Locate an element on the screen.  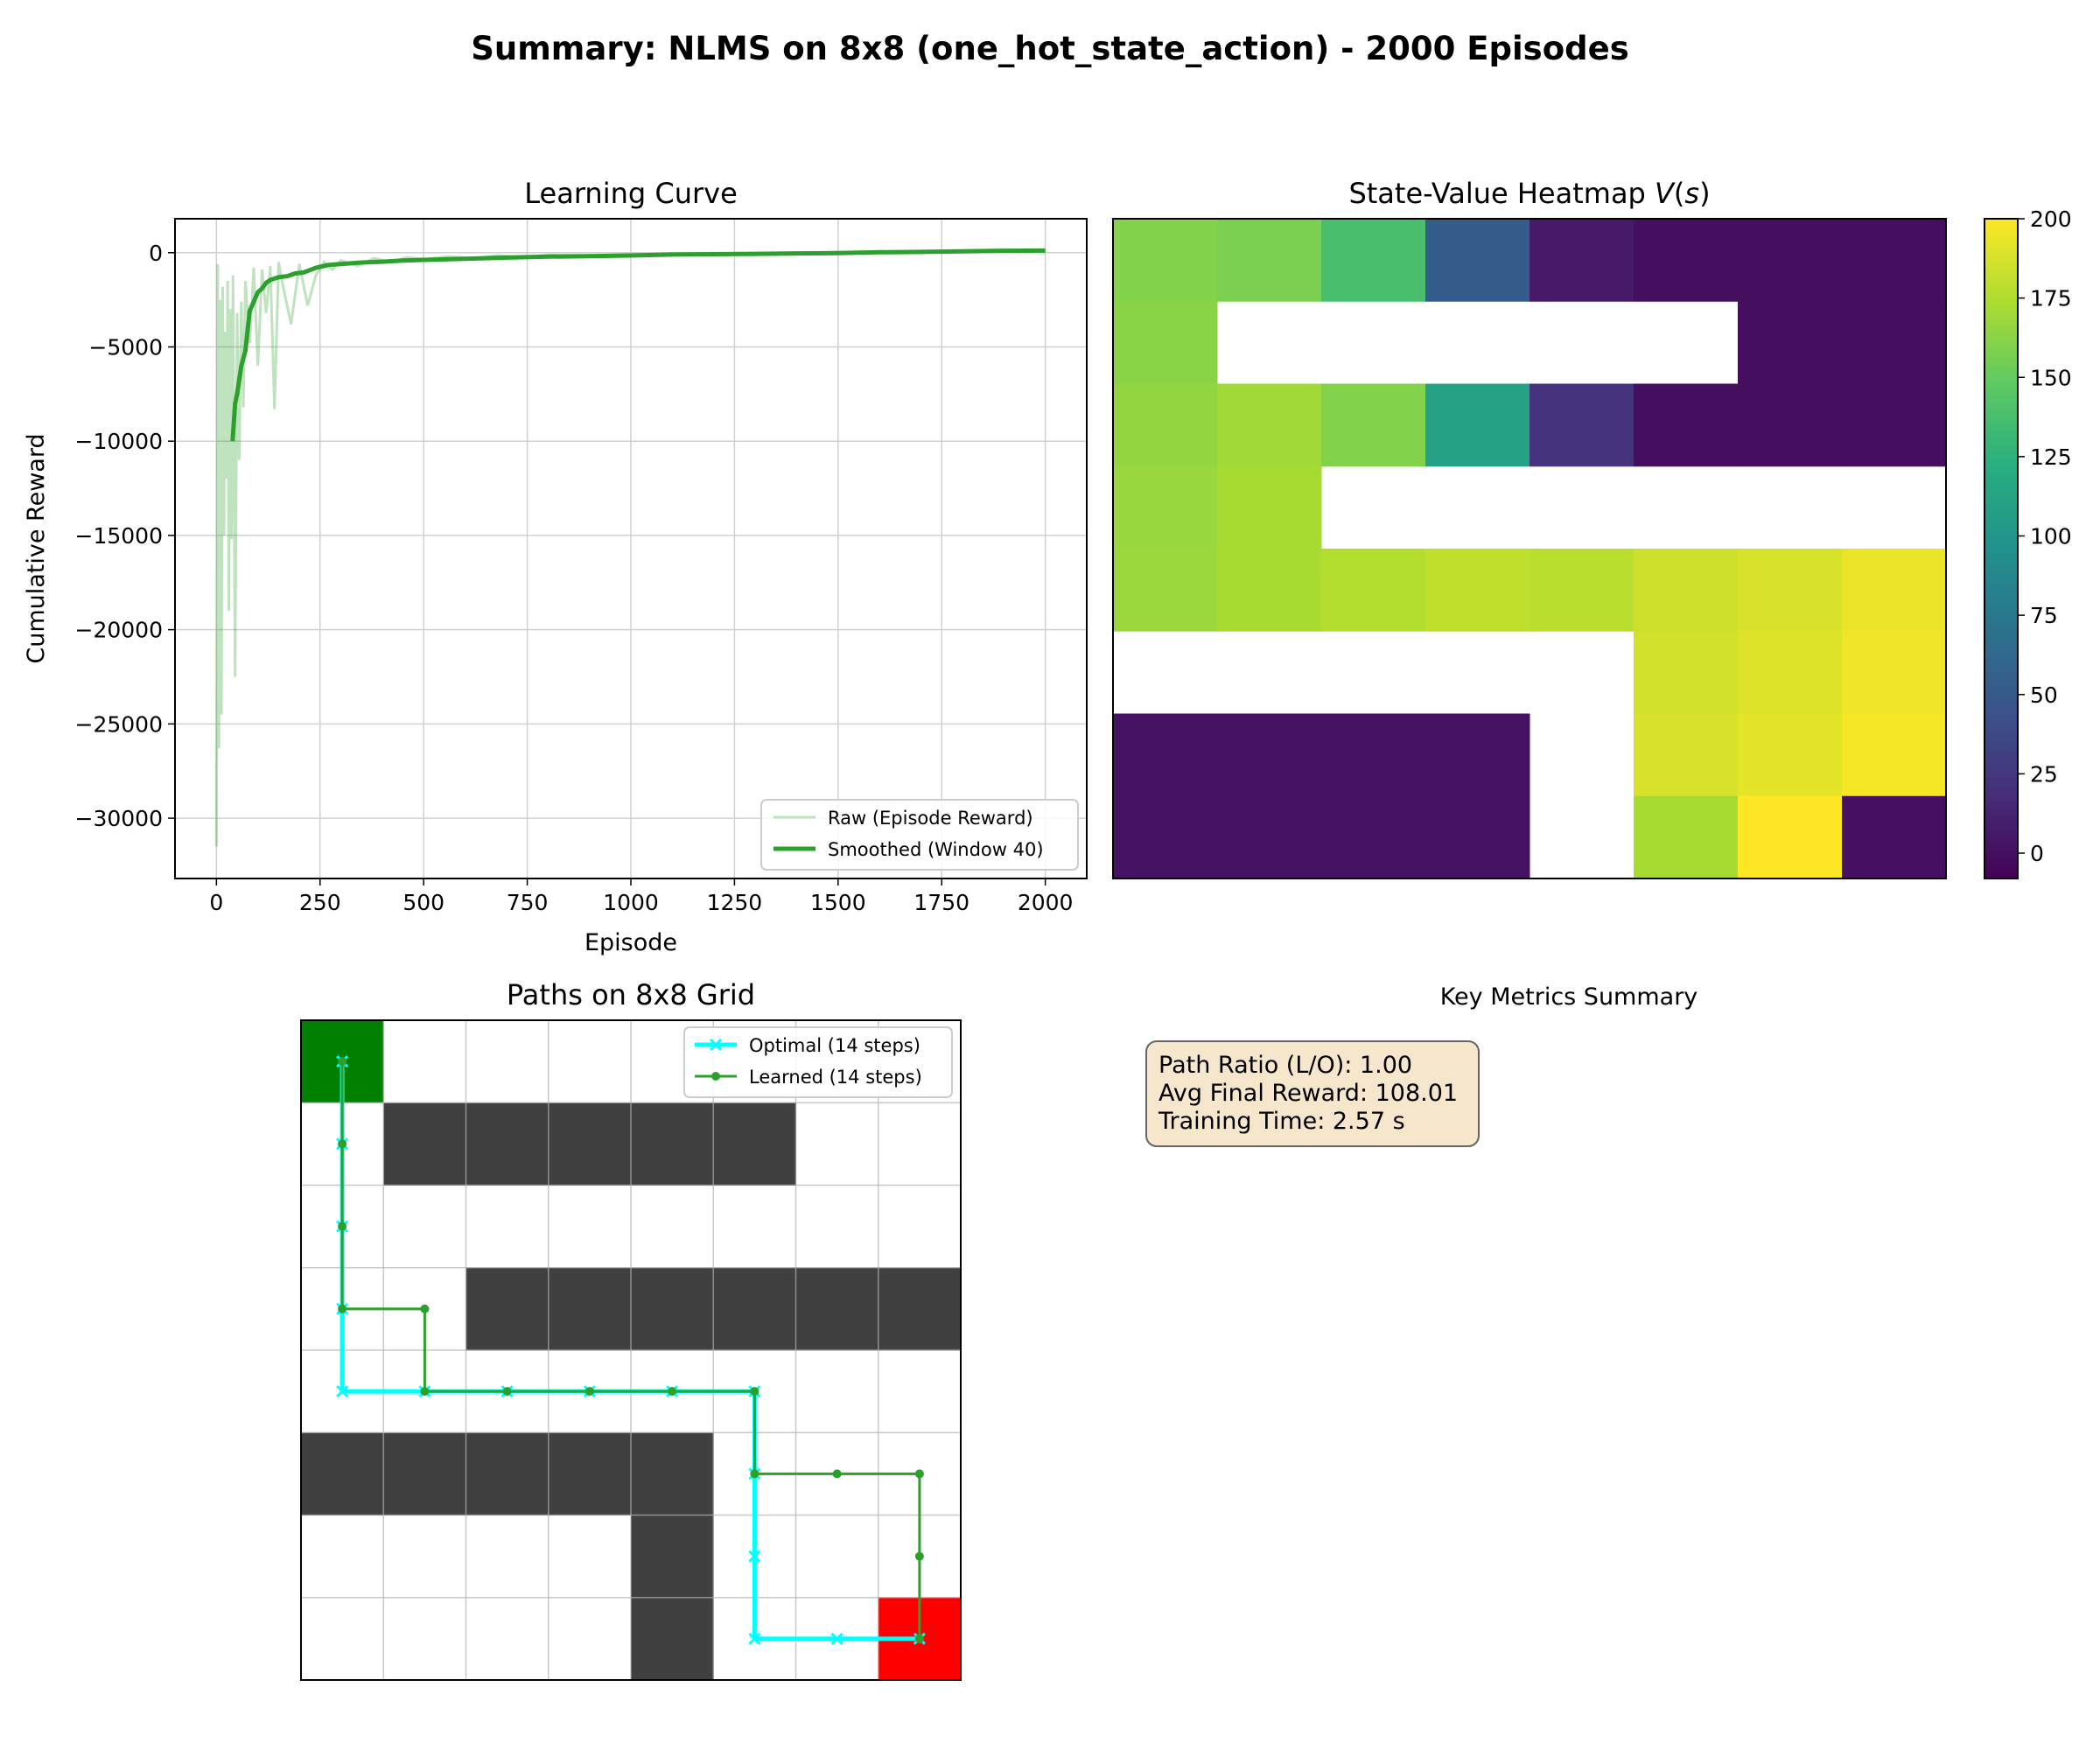
paths-grid-title: Paths on 8x8 Grid is located at coordinates (631, 995).